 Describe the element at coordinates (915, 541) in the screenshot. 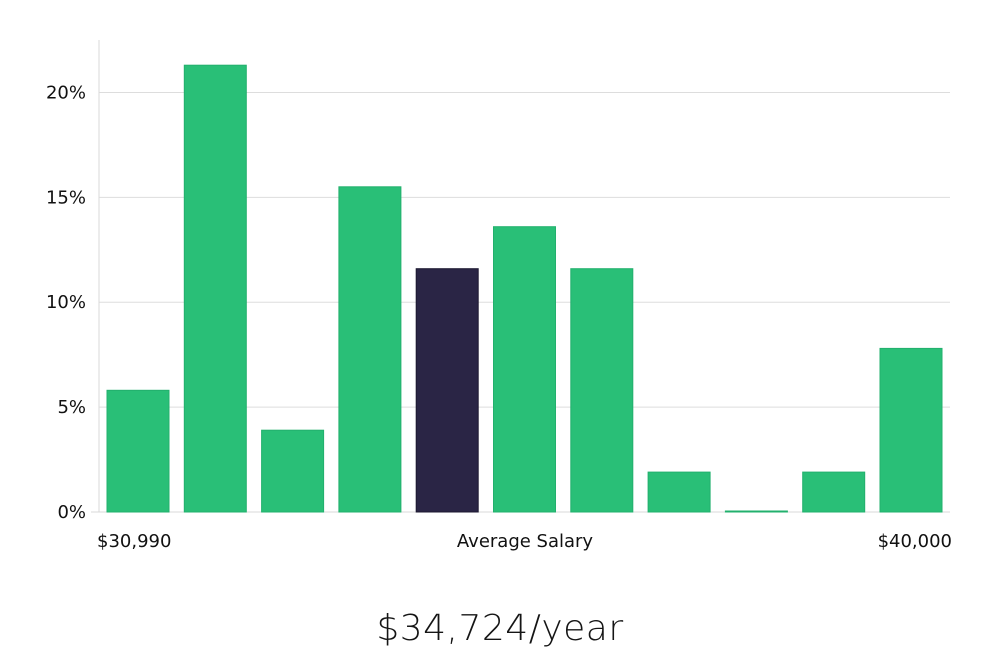

I see `x-label-max: $40,000` at that location.